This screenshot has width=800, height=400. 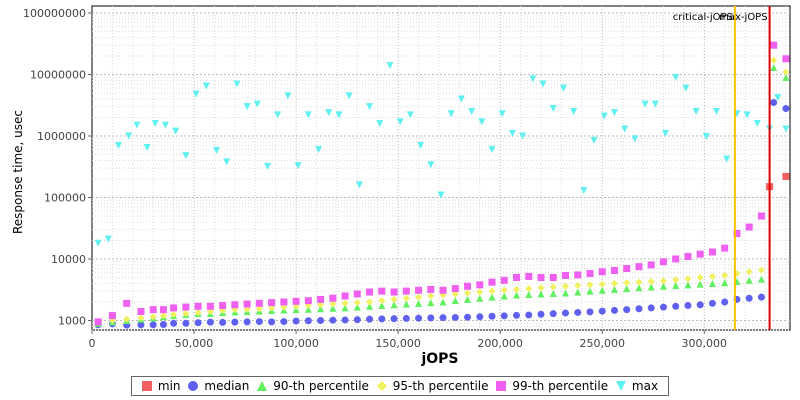 What do you see at coordinates (552, 386) in the screenshot?
I see `legend-item: 99-th percentile` at bounding box center [552, 386].